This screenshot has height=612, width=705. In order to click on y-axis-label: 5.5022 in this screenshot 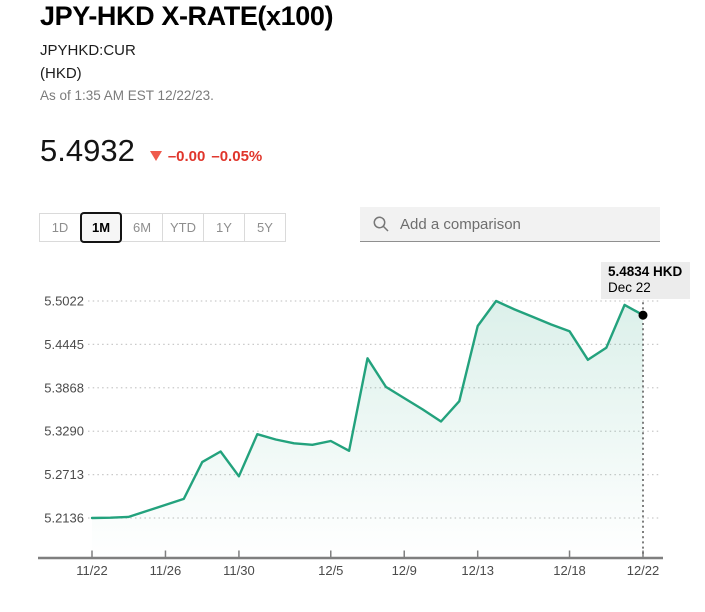, I will do `click(64, 301)`.